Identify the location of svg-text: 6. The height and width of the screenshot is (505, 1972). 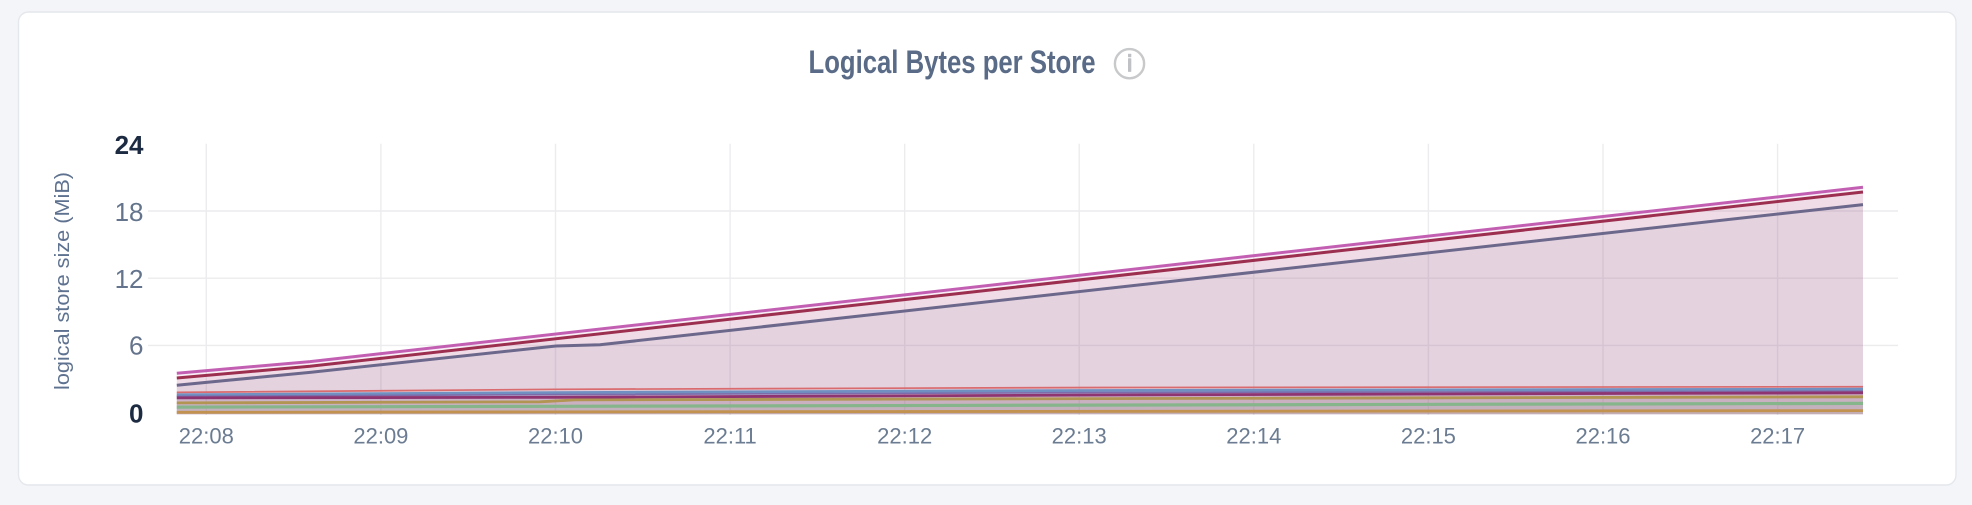
(136, 345).